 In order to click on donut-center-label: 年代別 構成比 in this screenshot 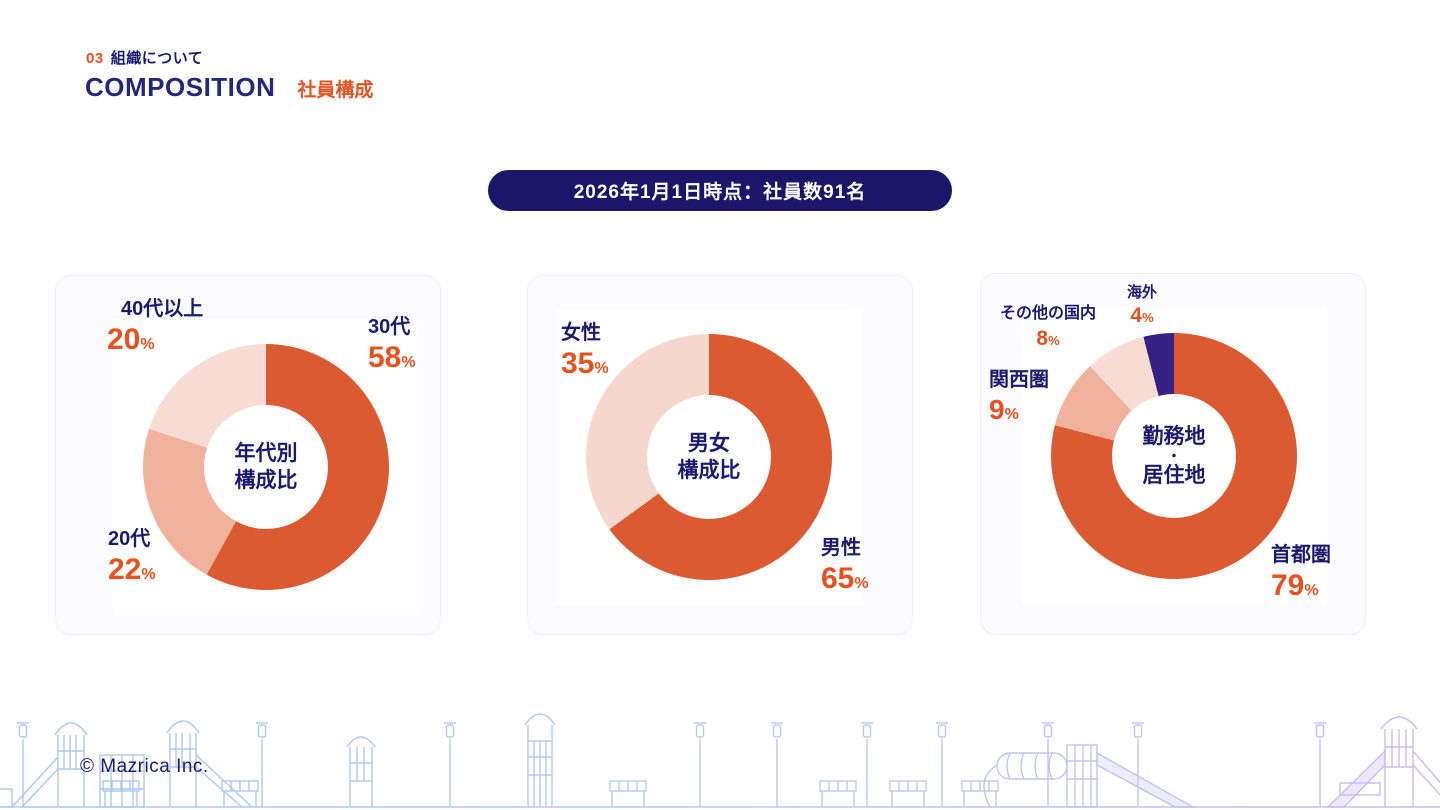, I will do `click(266, 467)`.